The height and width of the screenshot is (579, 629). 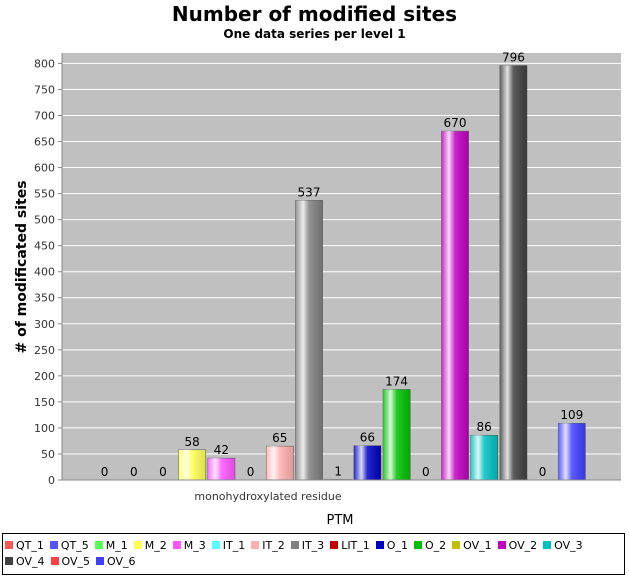 I want to click on y-tick-label: 150, so click(x=44, y=402).